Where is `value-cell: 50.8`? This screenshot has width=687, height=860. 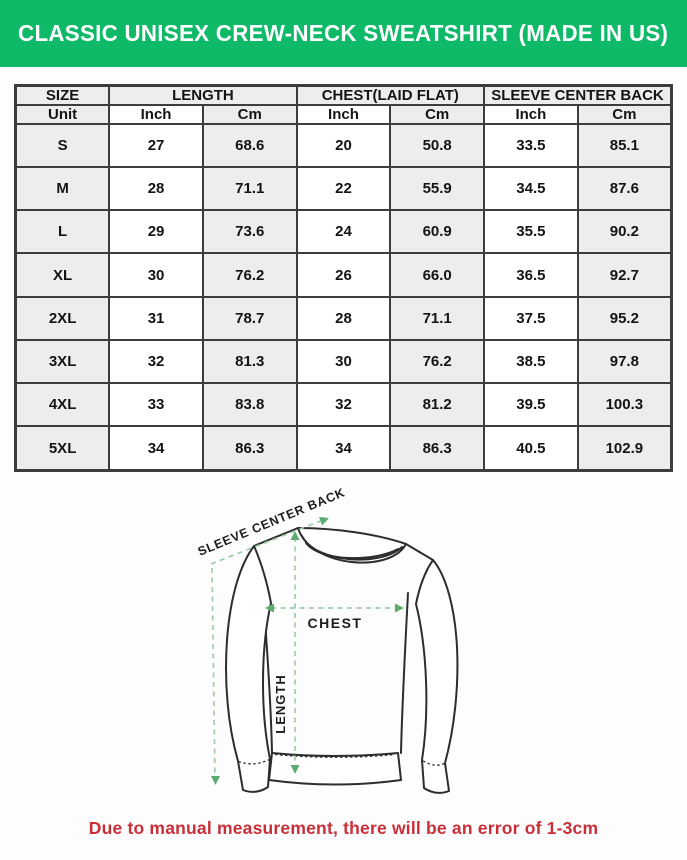
value-cell: 50.8 is located at coordinates (437, 145).